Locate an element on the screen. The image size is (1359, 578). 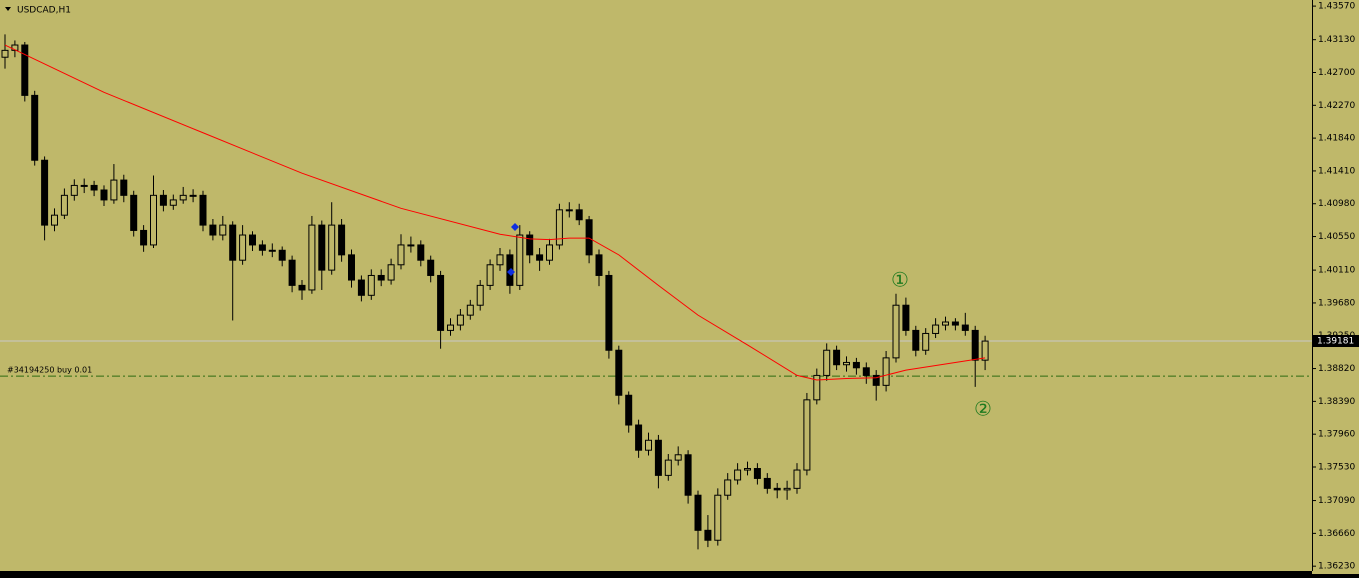
annotation: ② is located at coordinates (983, 409).